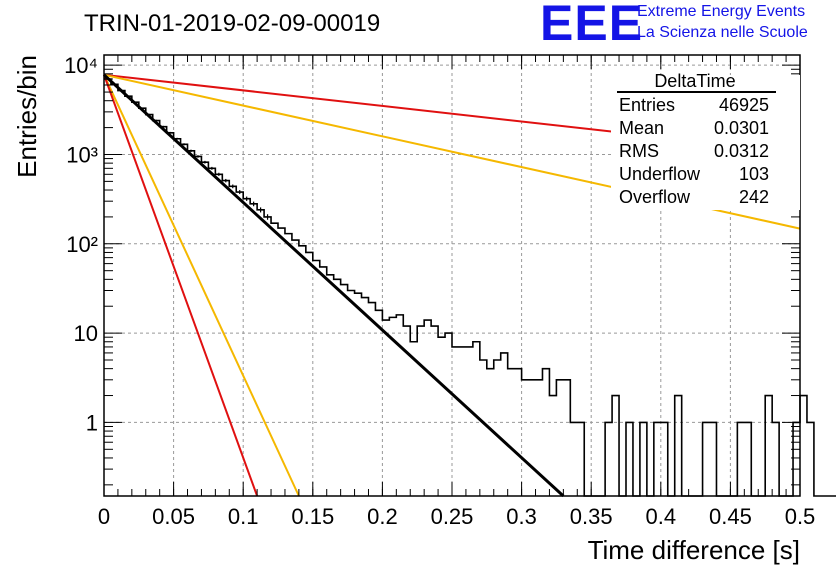  I want to click on stats-box-title: DeltaTime, so click(694, 81).